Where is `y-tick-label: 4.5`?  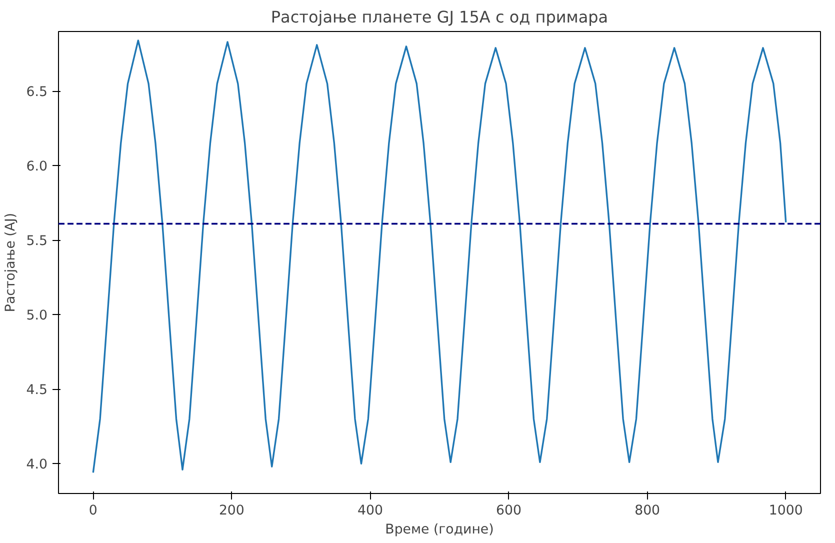 y-tick-label: 4.5 is located at coordinates (37, 390).